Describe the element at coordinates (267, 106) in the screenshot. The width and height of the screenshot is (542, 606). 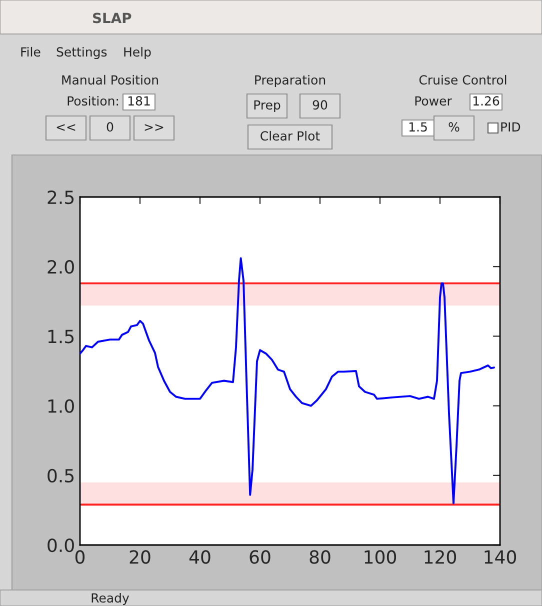
I see `text: Prep` at that location.